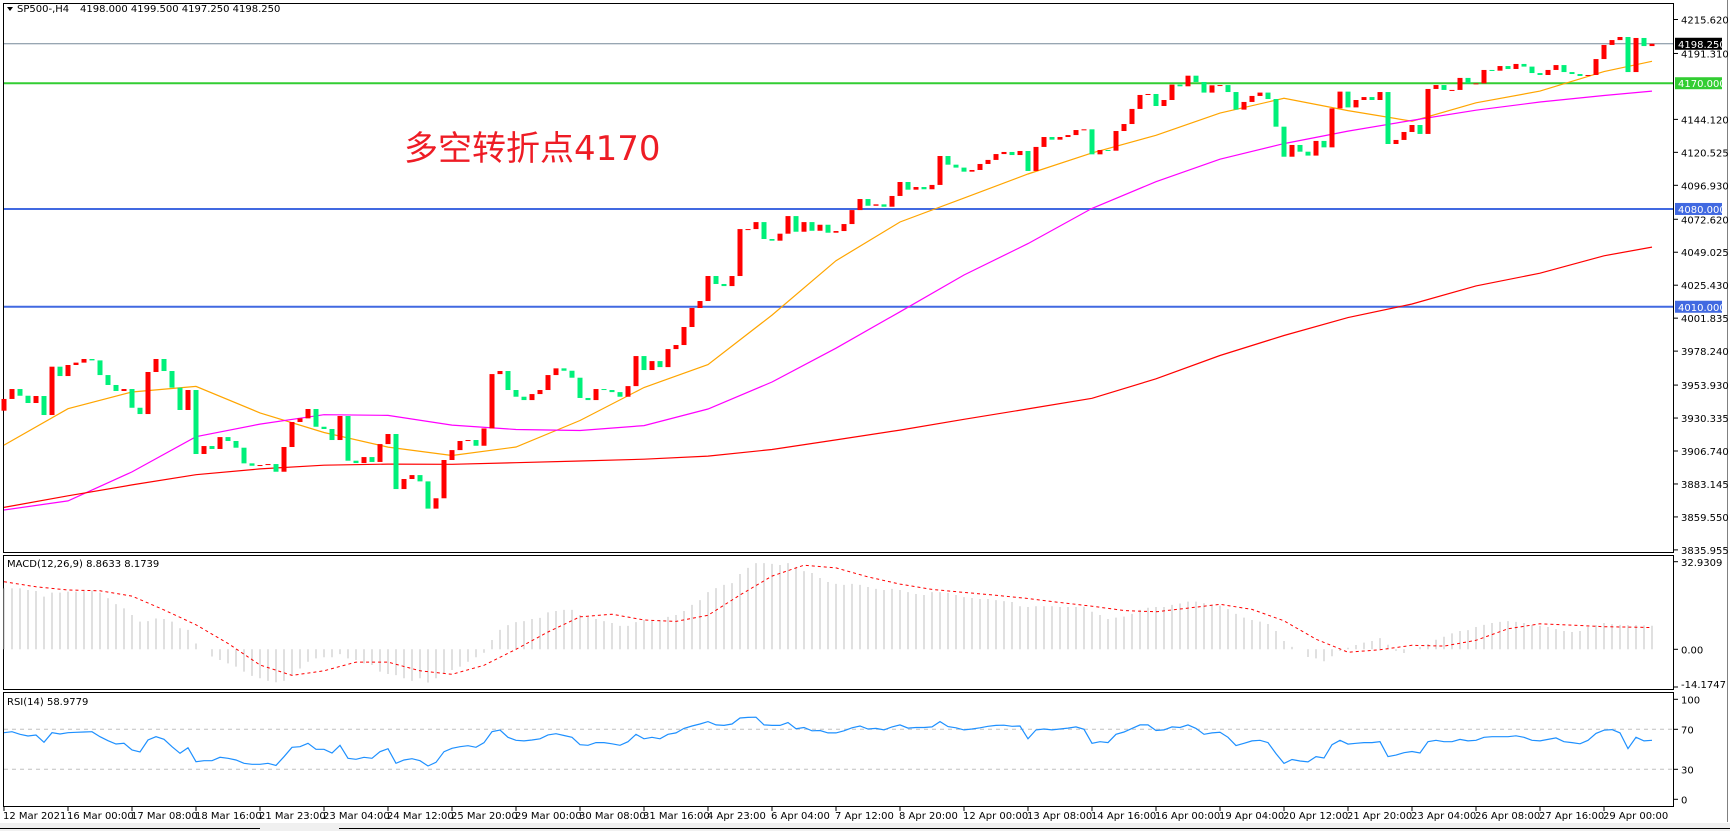  I want to click on time-axis-label: 16 Mar 00:00, so click(100, 816).